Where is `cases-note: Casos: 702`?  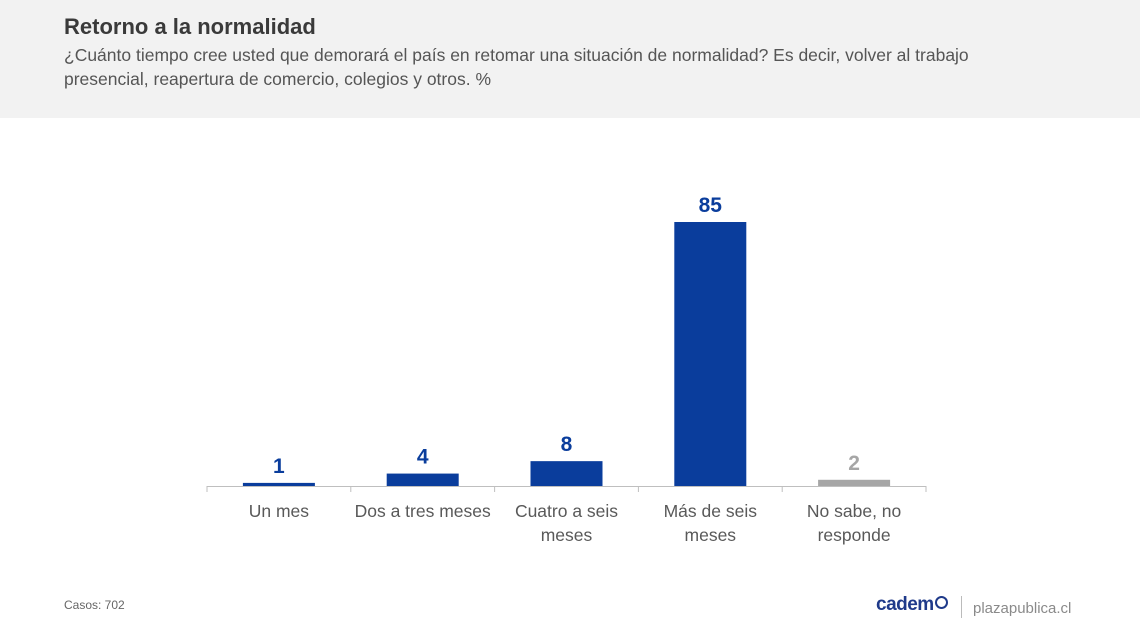
cases-note: Casos: 702 is located at coordinates (94, 605).